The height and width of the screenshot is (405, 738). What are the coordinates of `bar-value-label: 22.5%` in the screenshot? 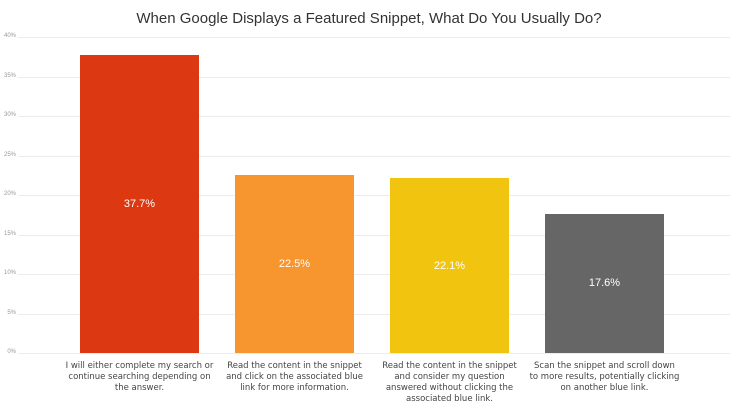 It's located at (294, 264).